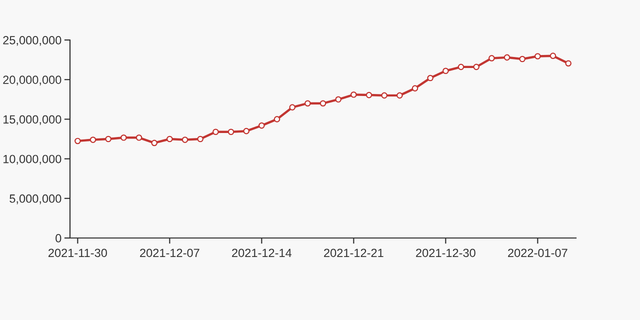 This screenshot has width=640, height=320. What do you see at coordinates (170, 253) in the screenshot?
I see `x-tick-label: 2021-12-07` at bounding box center [170, 253].